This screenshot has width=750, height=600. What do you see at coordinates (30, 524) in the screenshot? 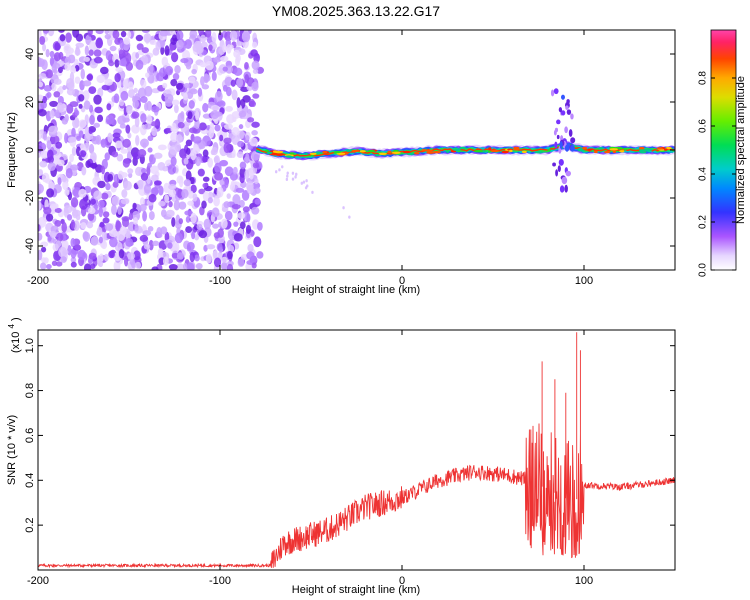
I see `snr-ytick-label: 0.2` at bounding box center [30, 524].